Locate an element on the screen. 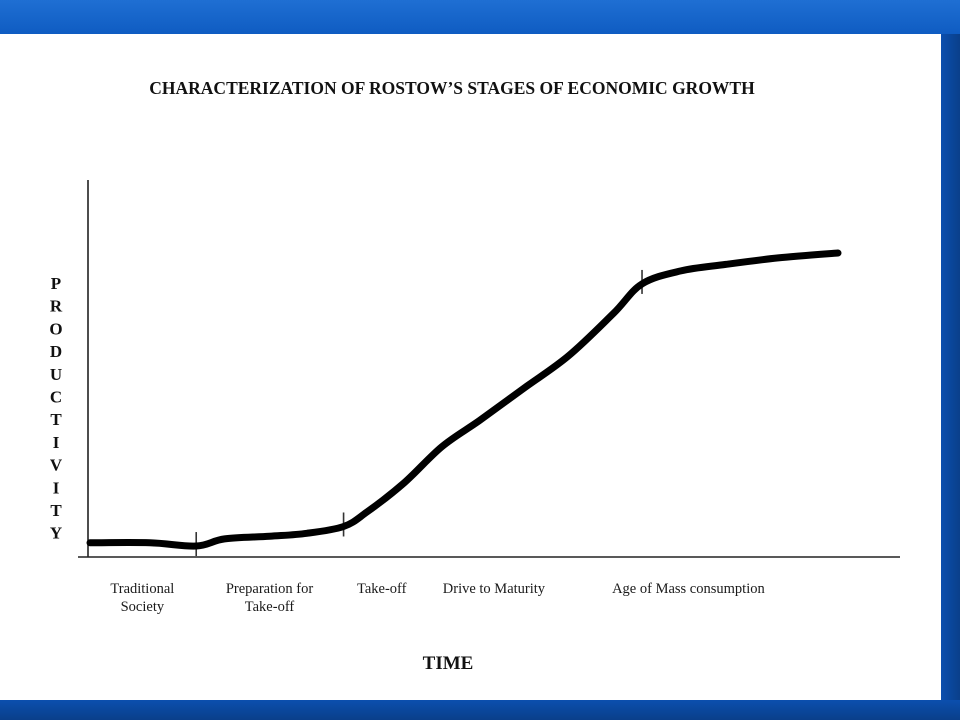 Image resolution: width=960 pixels, height=720 pixels. stage-label-3: Take-off is located at coordinates (382, 589).